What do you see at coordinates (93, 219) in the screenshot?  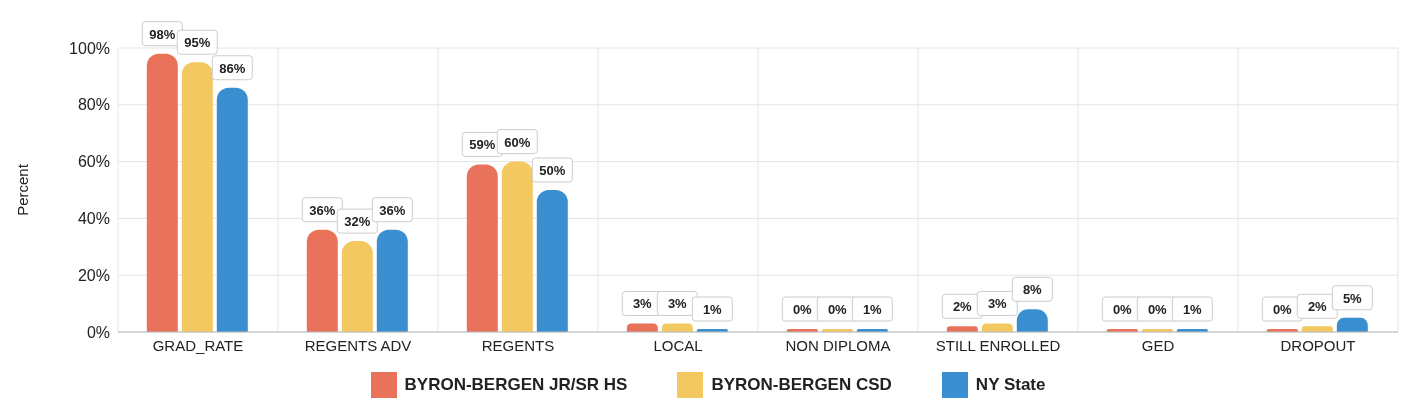 I see `y-tick-label: 40%` at bounding box center [93, 219].